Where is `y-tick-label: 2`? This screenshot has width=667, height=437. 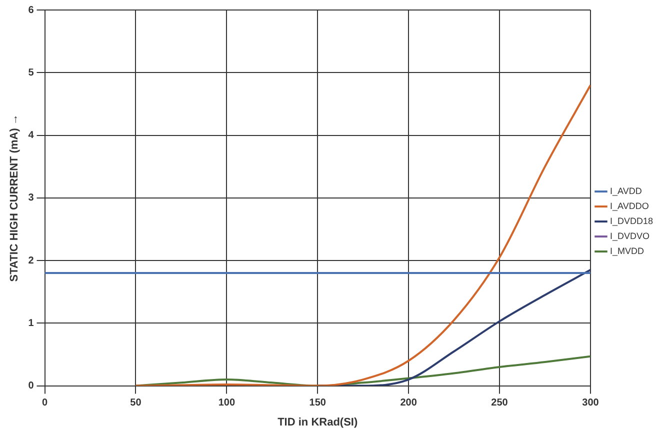 y-tick-label: 2 is located at coordinates (31, 260).